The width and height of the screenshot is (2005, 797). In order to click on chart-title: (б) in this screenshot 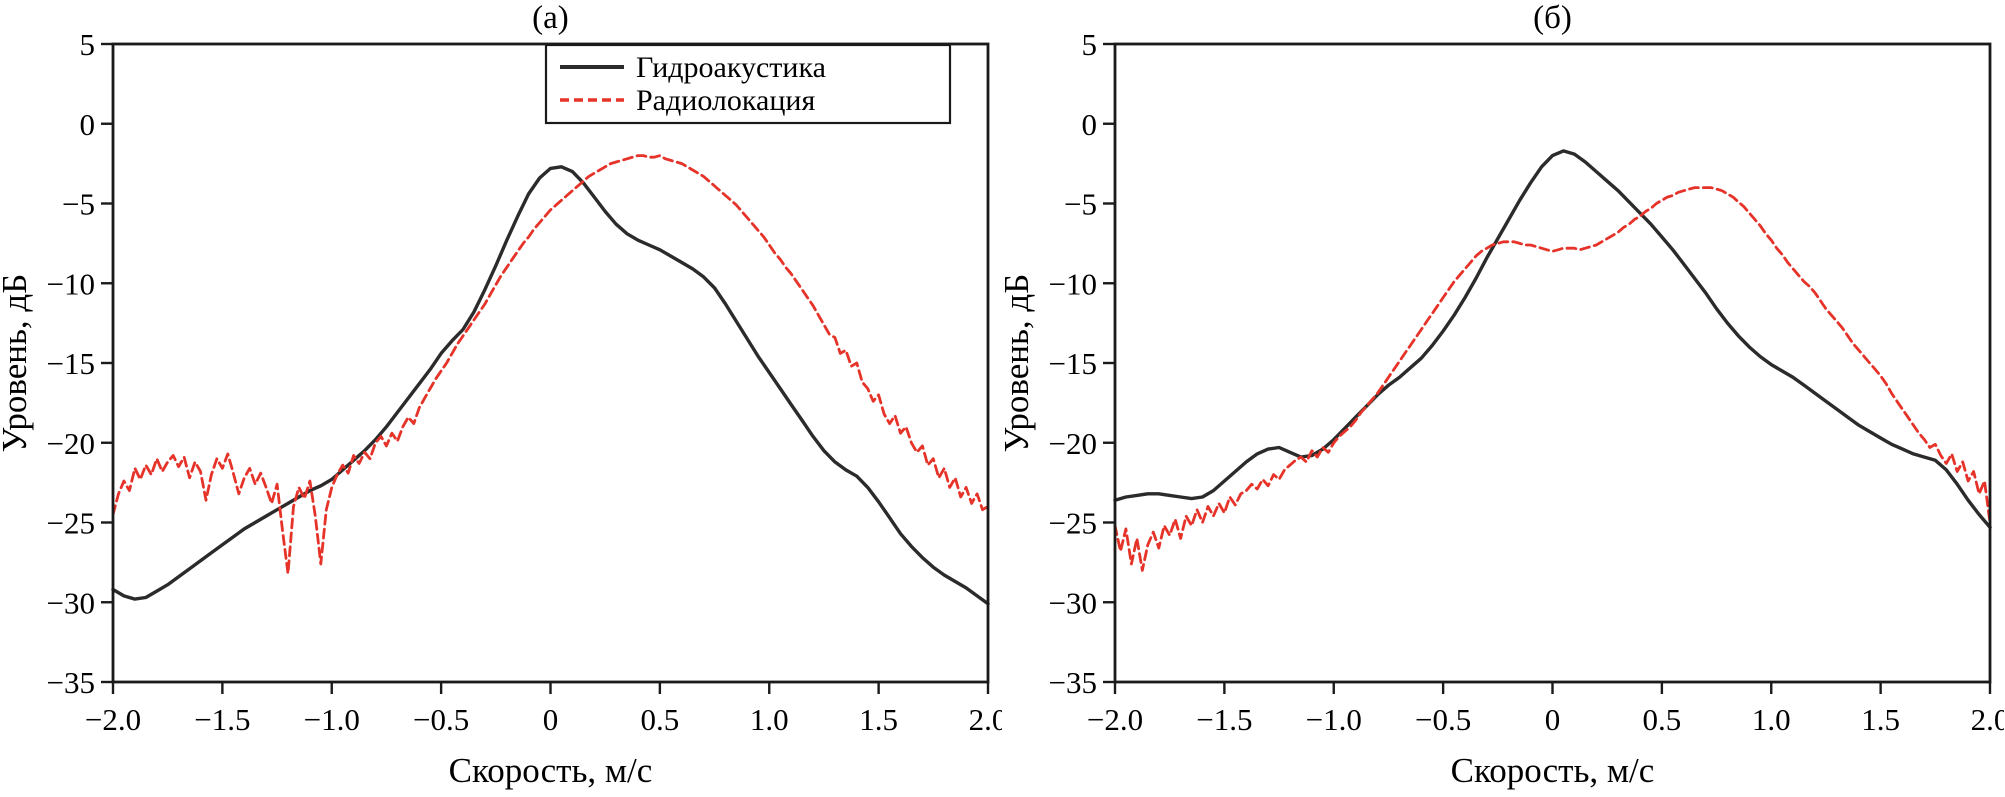, I will do `click(1552, 18)`.